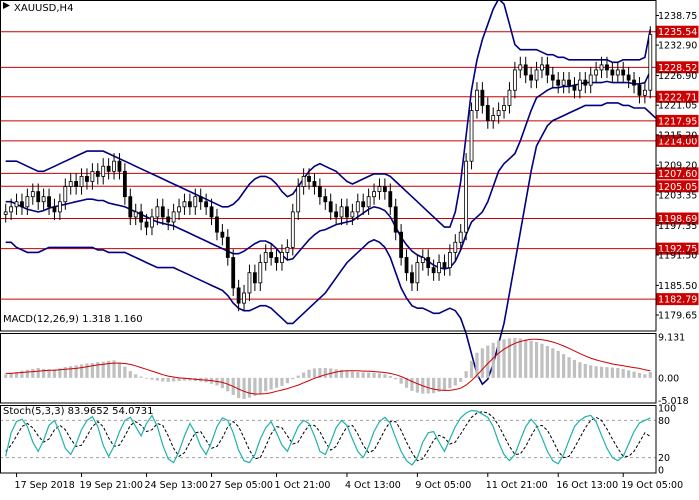 The width and height of the screenshot is (699, 500). I want to click on level-label: 1192.75, so click(677, 249).